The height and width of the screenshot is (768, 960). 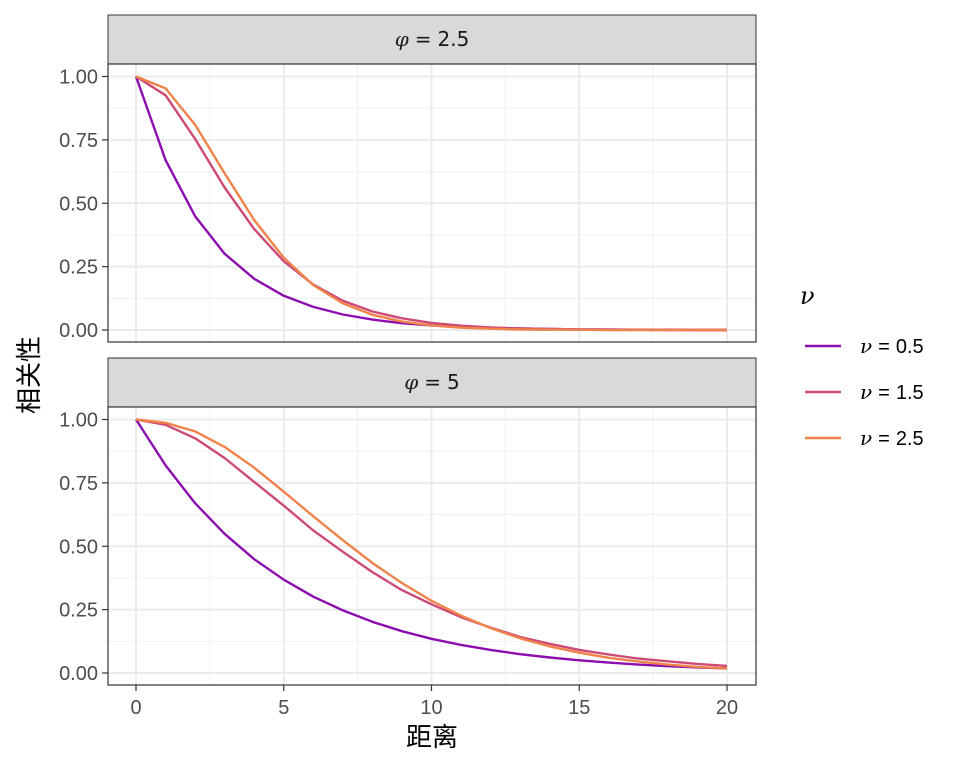 I want to click on y-axis-2: 0.00 0.25 0.50 0.75 1.00, so click(x=83, y=547).